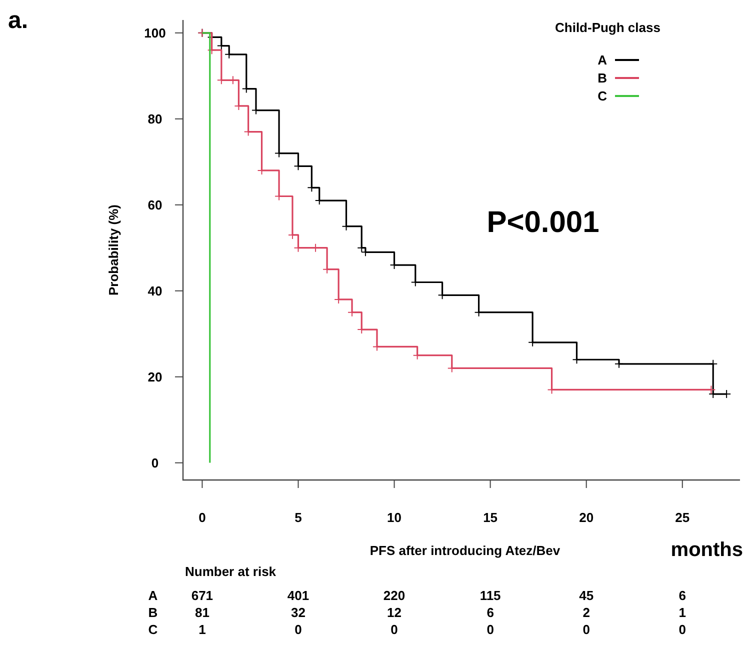 Image resolution: width=747 pixels, height=650 pixels. Describe the element at coordinates (298, 517) in the screenshot. I see `x-tick-label: 5` at that location.